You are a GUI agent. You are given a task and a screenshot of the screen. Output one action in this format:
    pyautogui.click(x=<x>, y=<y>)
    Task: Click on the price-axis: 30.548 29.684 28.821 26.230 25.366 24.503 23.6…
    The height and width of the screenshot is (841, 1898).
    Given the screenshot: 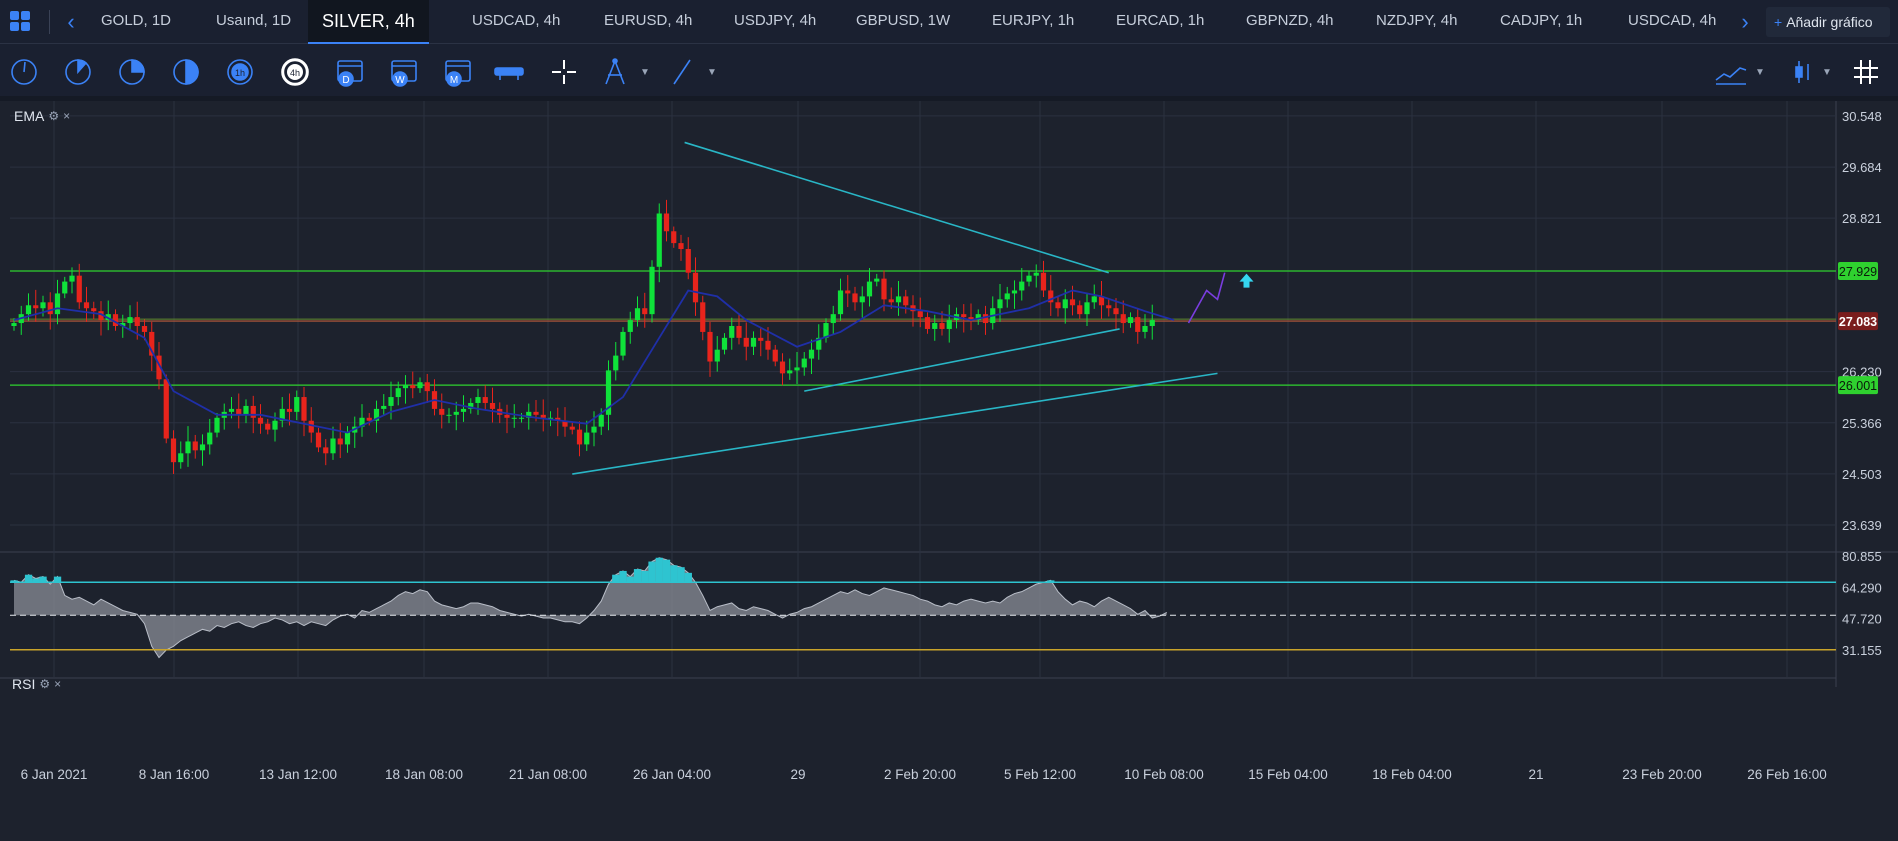 What is the action you would take?
    pyautogui.click(x=1860, y=383)
    